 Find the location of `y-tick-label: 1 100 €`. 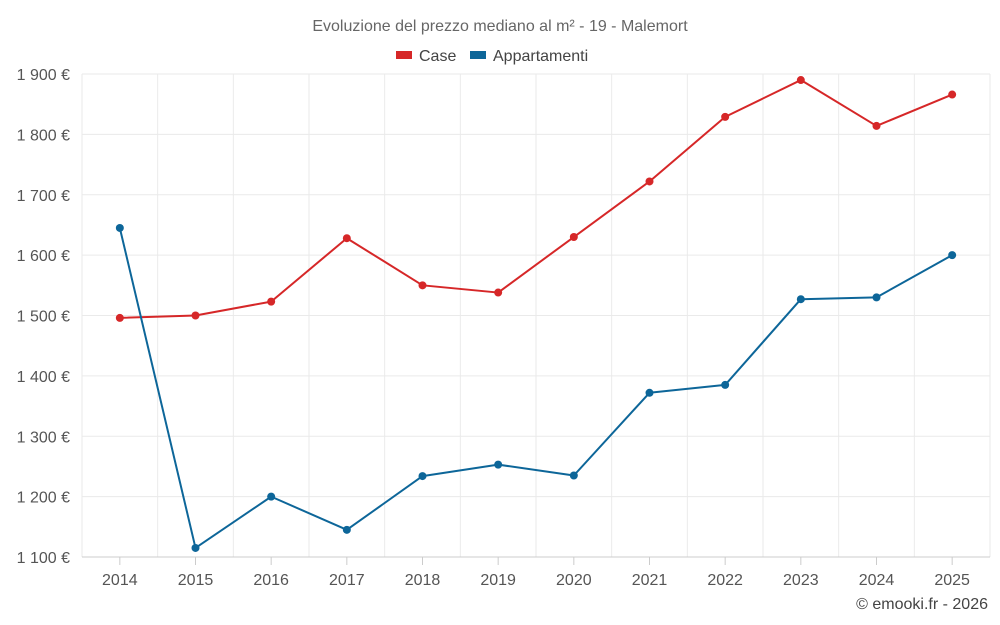

y-tick-label: 1 100 € is located at coordinates (43, 558).